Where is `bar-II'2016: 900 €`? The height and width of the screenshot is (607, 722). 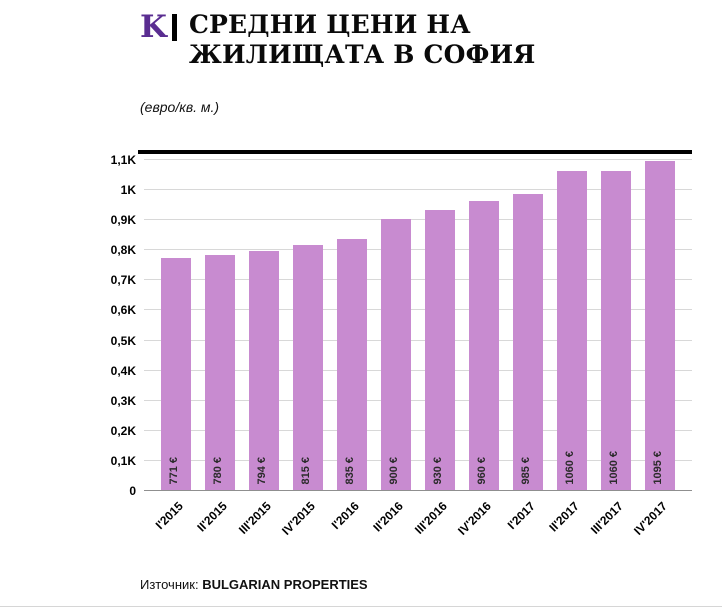 bar-II'2016: 900 € is located at coordinates (396, 354).